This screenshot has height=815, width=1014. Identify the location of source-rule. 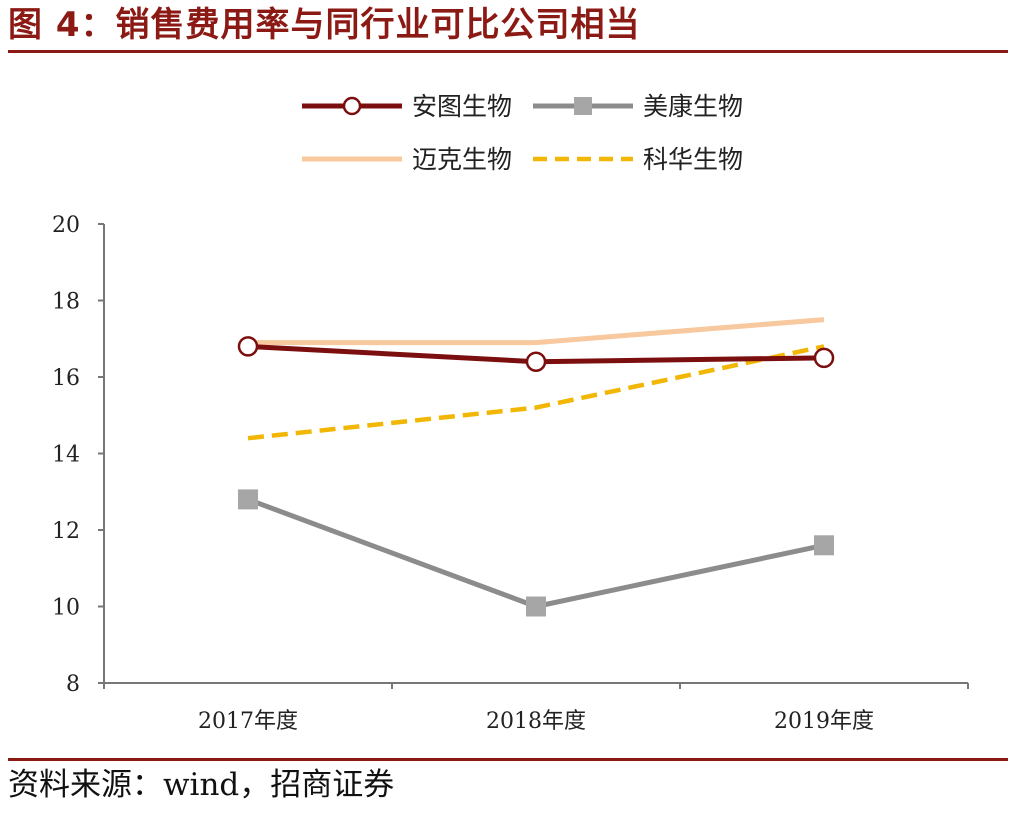
(508, 759).